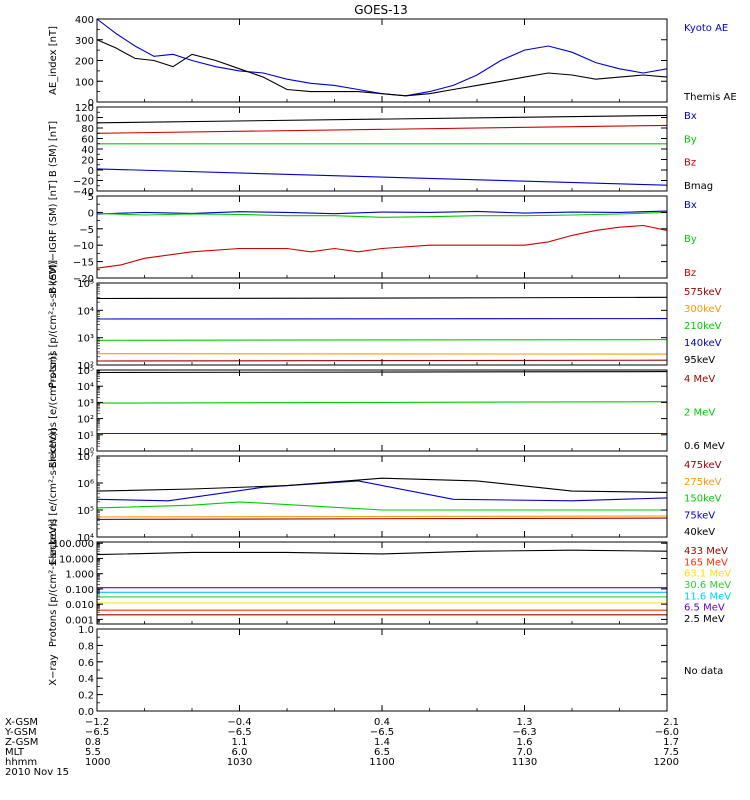 The width and height of the screenshot is (750, 800). Describe the element at coordinates (86, 646) in the screenshot. I see `y-tick-label: 0.8` at that location.